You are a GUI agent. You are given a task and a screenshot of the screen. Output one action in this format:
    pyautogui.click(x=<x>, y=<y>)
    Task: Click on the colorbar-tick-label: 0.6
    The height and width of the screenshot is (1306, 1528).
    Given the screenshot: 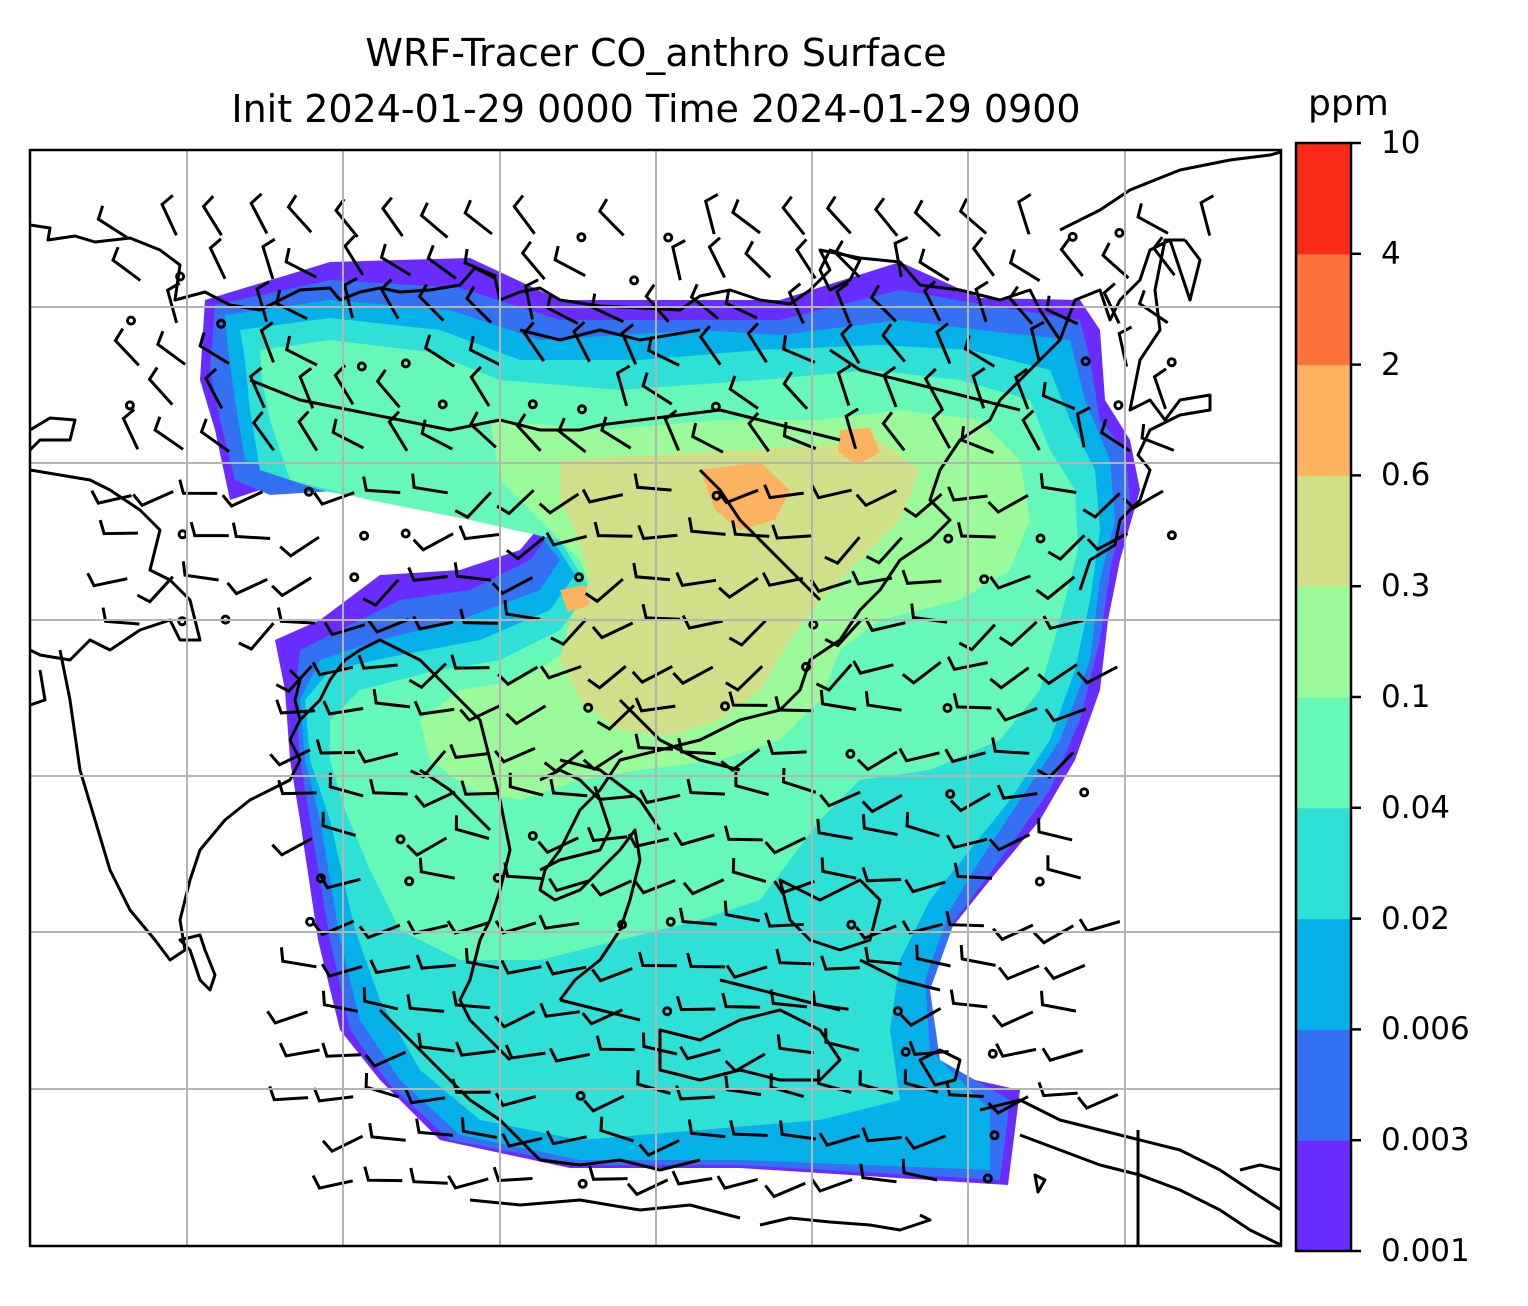 What is the action you would take?
    pyautogui.click(x=1406, y=475)
    